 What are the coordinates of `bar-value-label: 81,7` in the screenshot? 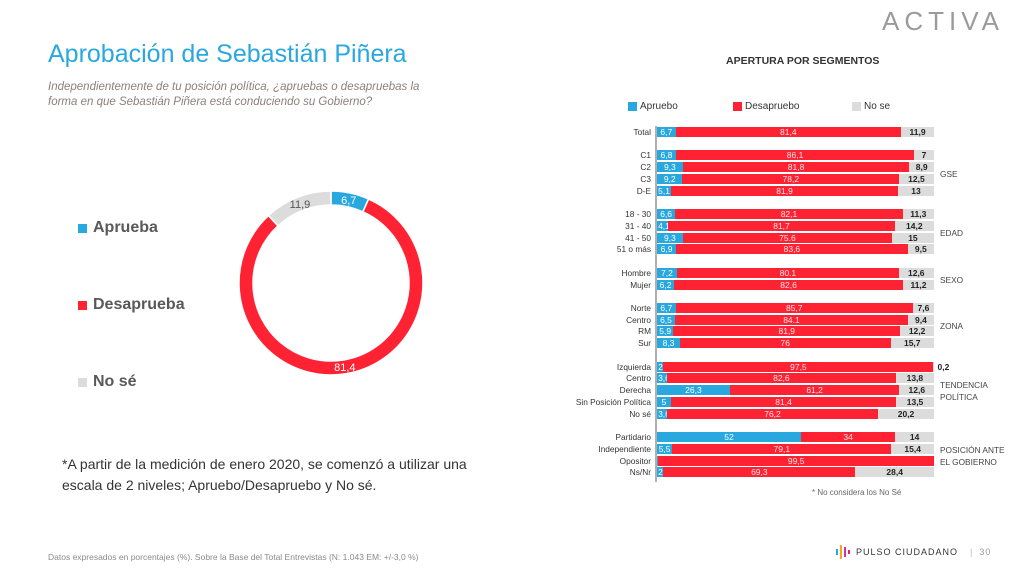 It's located at (781, 225).